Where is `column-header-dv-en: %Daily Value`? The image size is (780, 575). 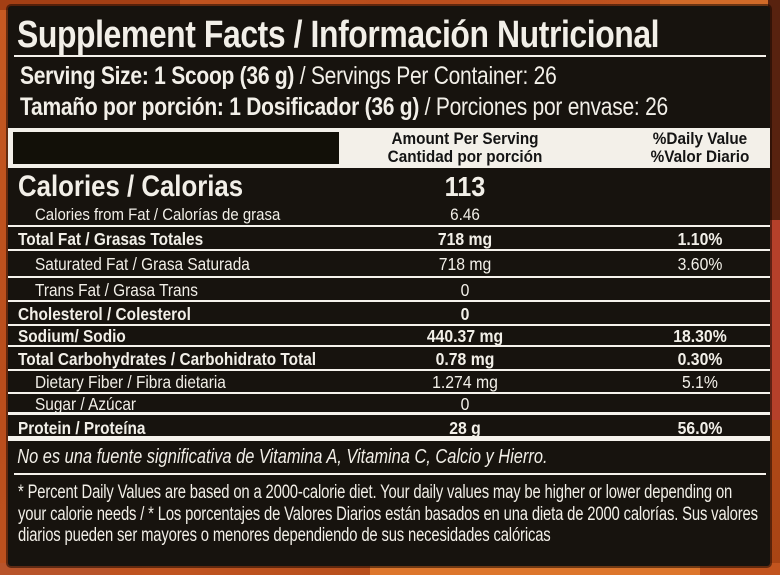 column-header-dv-en: %Daily Value is located at coordinates (700, 138).